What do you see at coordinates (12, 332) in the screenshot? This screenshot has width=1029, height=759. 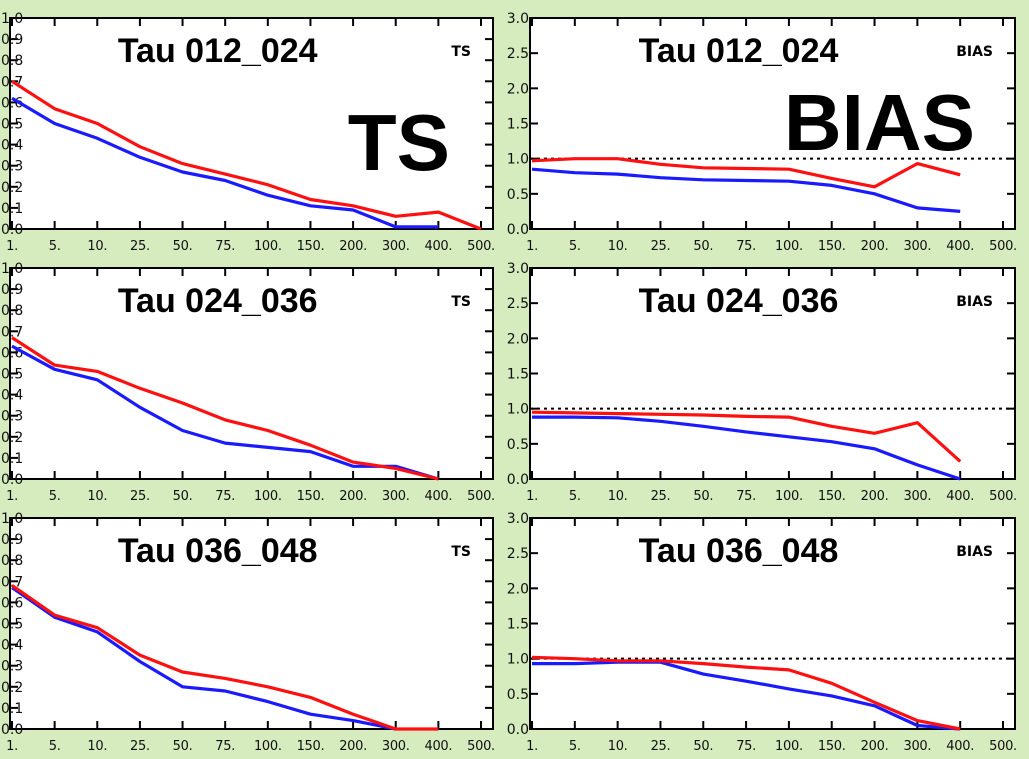 I see `y-tick-label: 0.7` at bounding box center [12, 332].